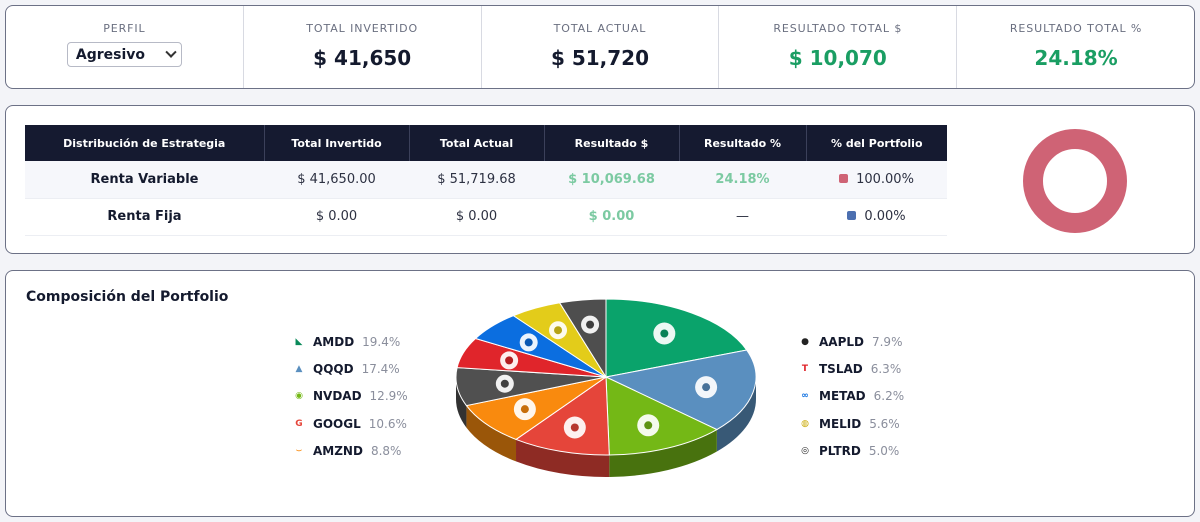 The height and width of the screenshot is (522, 1200). I want to click on kpi-profile: PERFIL Agresivo, so click(125, 47).